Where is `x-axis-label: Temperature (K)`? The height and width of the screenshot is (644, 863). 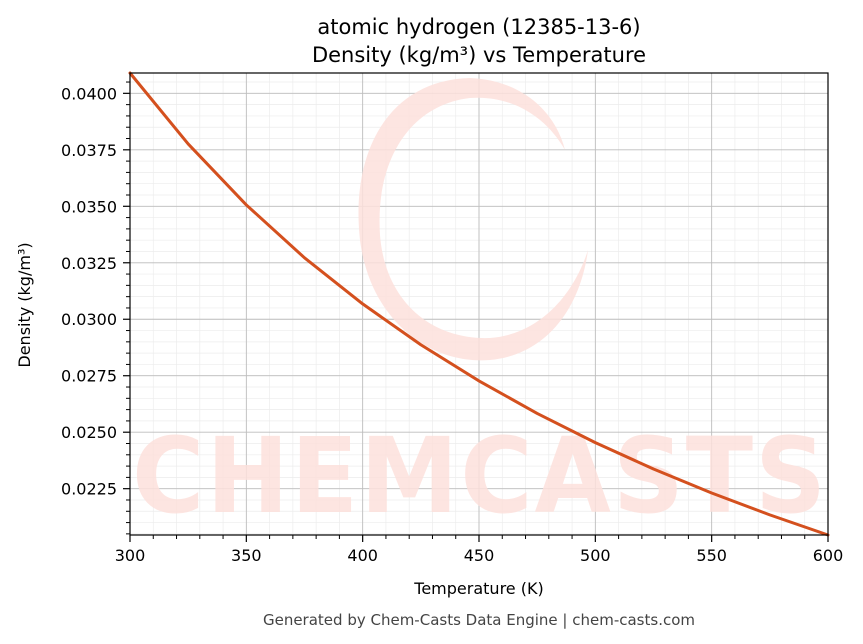 x-axis-label: Temperature (K) is located at coordinates (478, 588).